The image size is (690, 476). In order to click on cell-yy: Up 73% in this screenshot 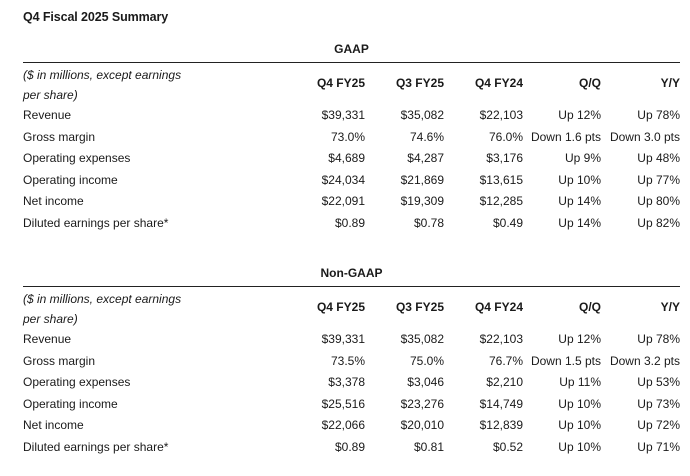, I will do `click(658, 403)`.